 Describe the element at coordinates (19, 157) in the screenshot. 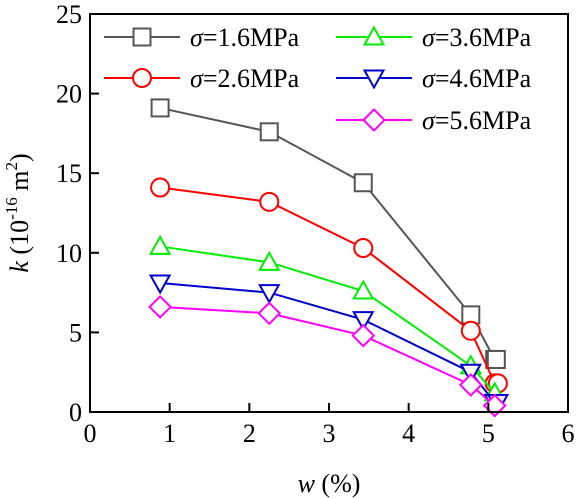

I see `y-axis-close: )` at that location.